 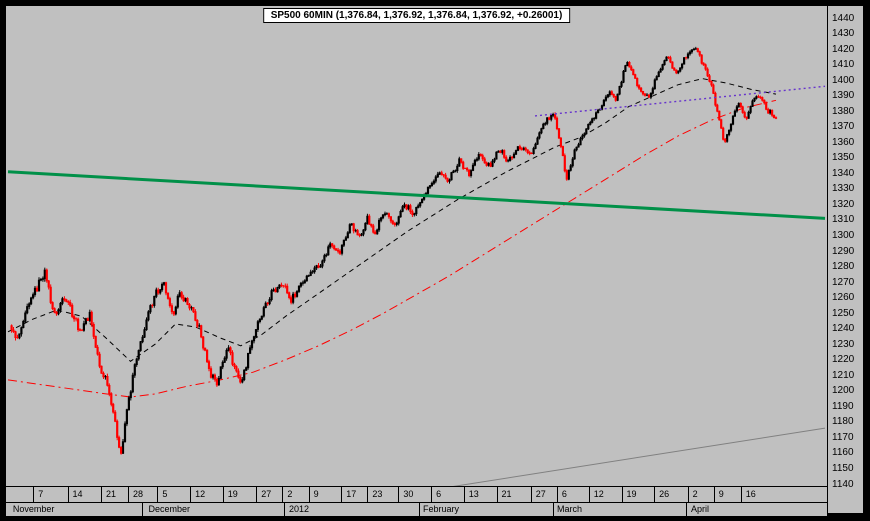 What do you see at coordinates (570, 509) in the screenshot?
I see `month-label: March` at bounding box center [570, 509].